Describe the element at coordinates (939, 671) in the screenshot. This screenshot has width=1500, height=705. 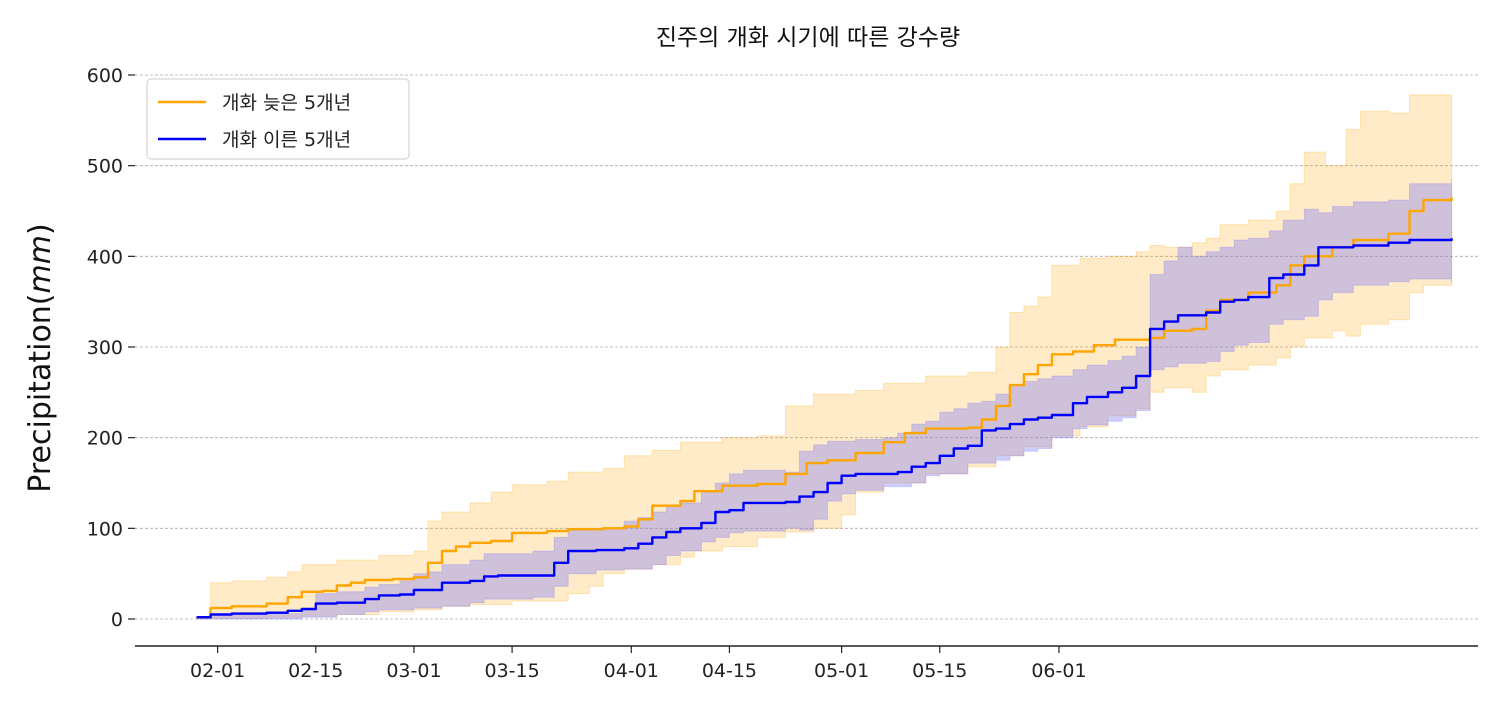
I see `x-tick-label-05-15: 05-15` at that location.